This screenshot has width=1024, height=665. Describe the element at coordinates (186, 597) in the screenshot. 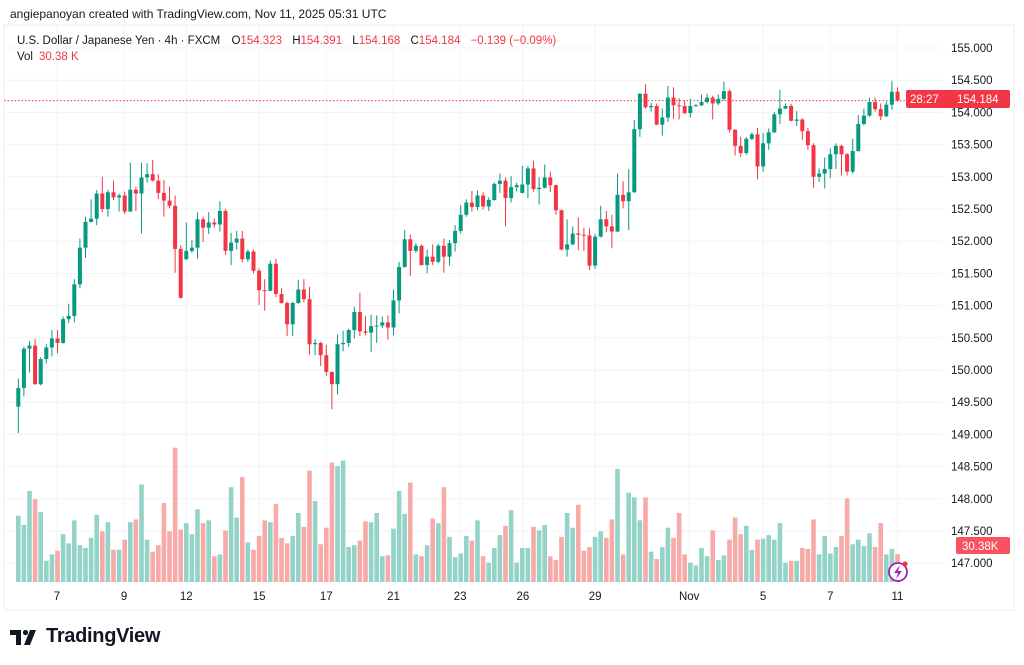

I see `x-tick-label: 12` at that location.